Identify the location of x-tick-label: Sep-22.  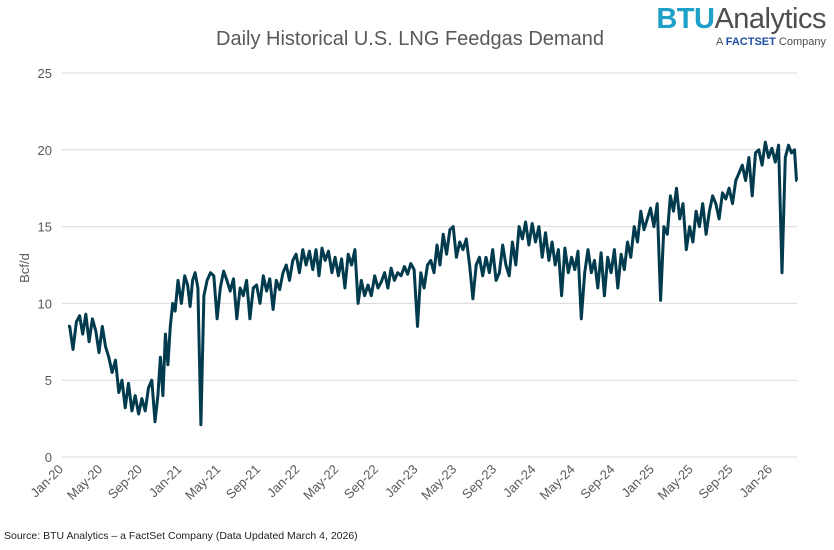
(361, 482).